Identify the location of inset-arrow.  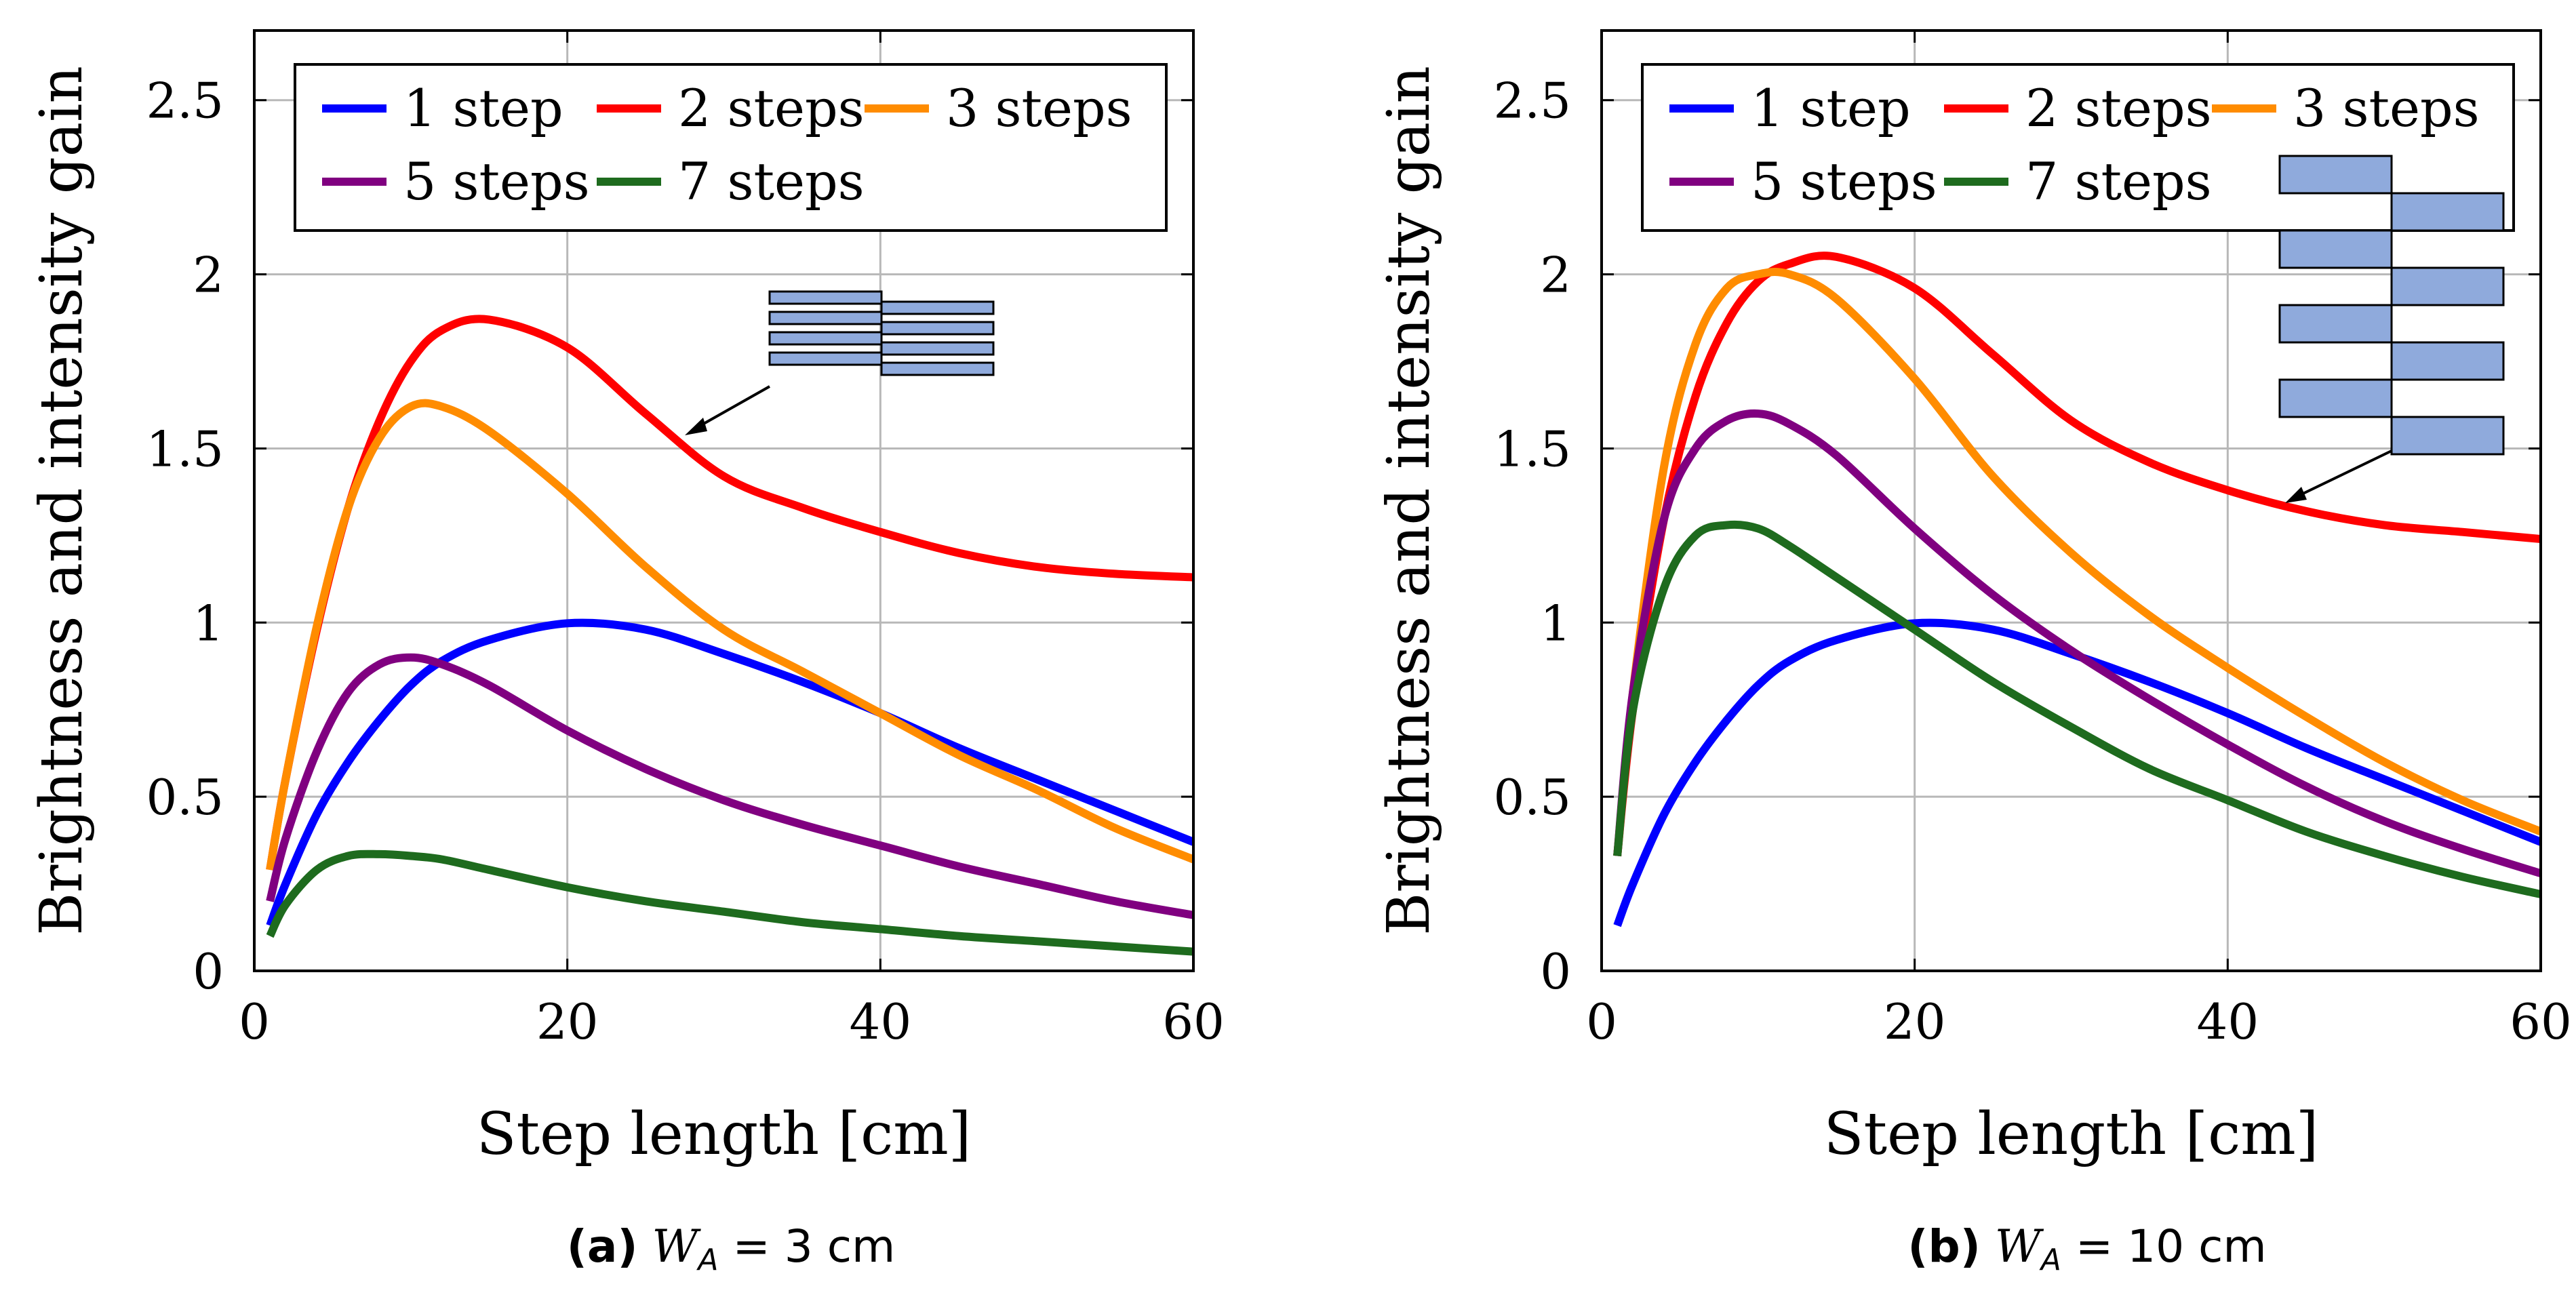
(2343, 474).